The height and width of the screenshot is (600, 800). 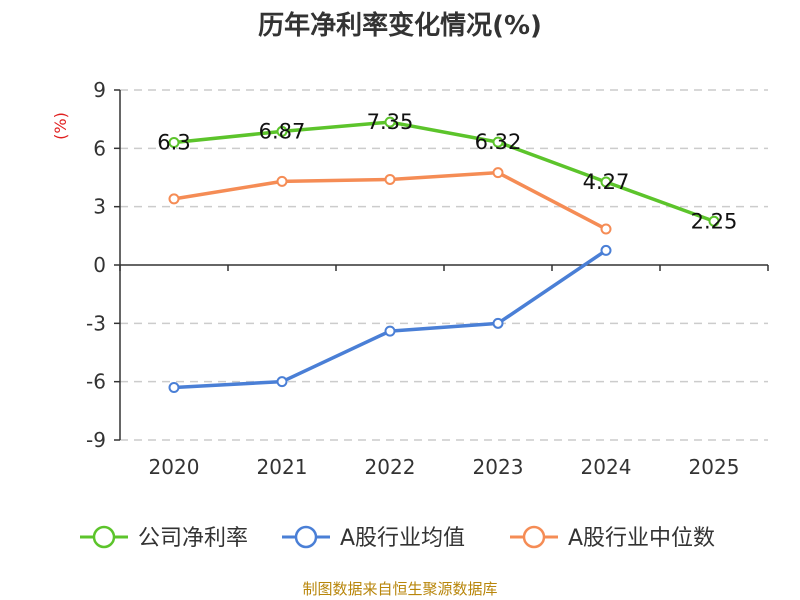 I want to click on legend: 公司净利率 A股行业均值 A股行业中位数, so click(x=397, y=538).